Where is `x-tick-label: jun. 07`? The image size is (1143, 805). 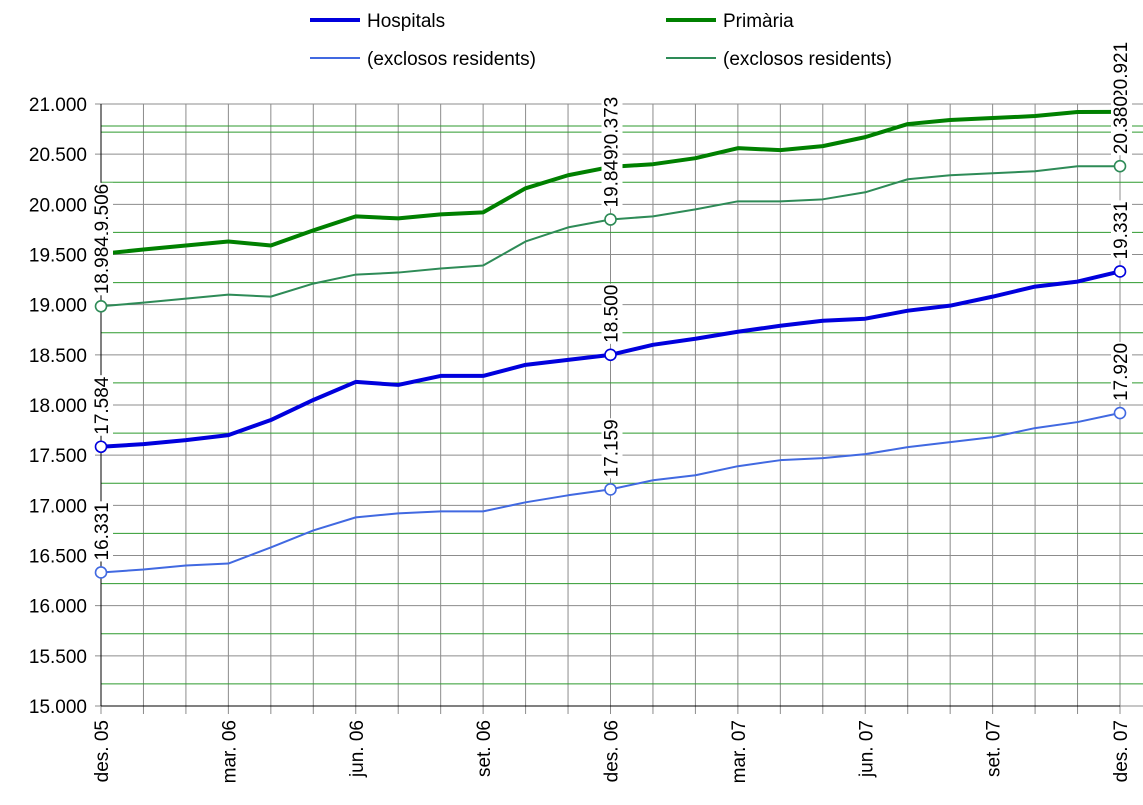
x-tick-label: jun. 07 is located at coordinates (866, 749).